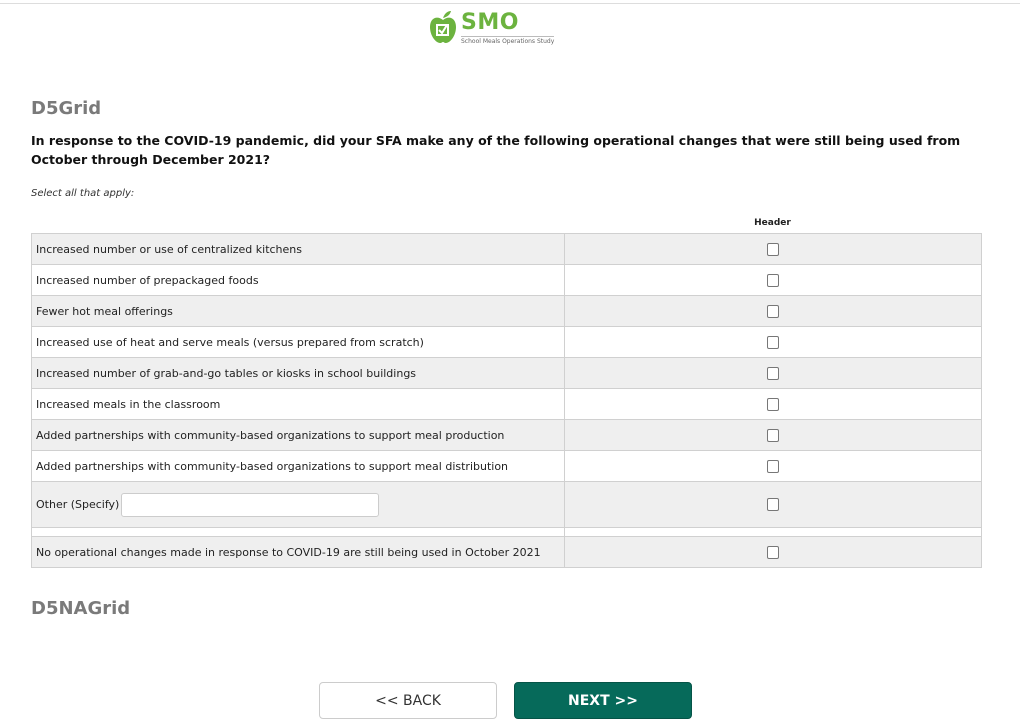 The image size is (1020, 726). What do you see at coordinates (250, 504) in the screenshot?
I see `other-specify-input` at bounding box center [250, 504].